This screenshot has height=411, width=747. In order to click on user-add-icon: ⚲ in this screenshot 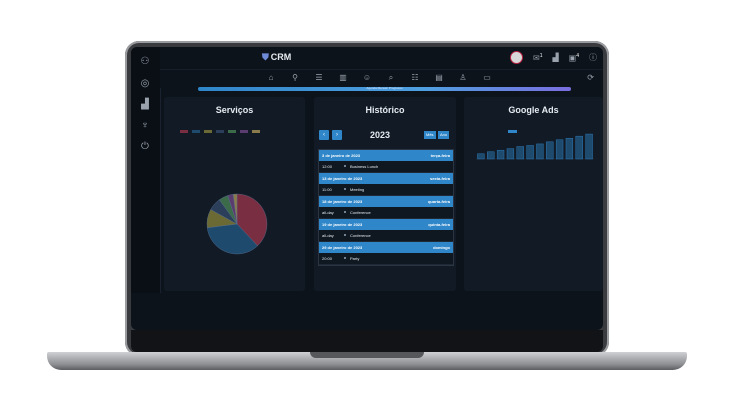, I will do `click(295, 77)`.